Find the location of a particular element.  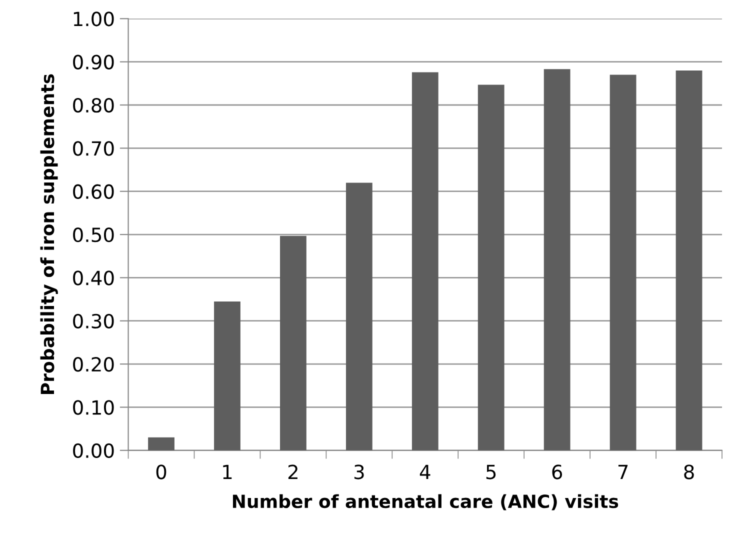

y-tick-label: 0.40 is located at coordinates (93, 278).